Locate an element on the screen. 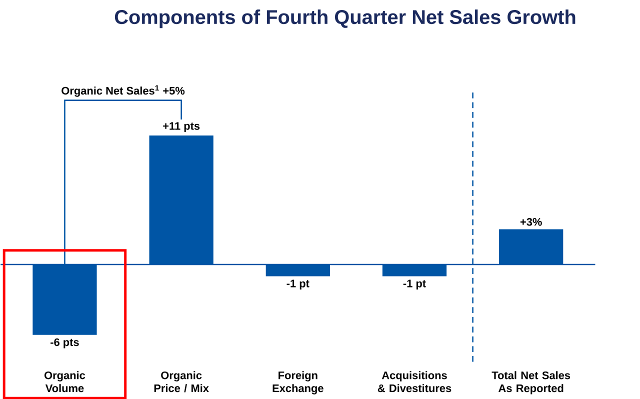 Image resolution: width=640 pixels, height=399 pixels. chart-title: Components of Fourth Quarter Net Sales Growth is located at coordinates (345, 18).